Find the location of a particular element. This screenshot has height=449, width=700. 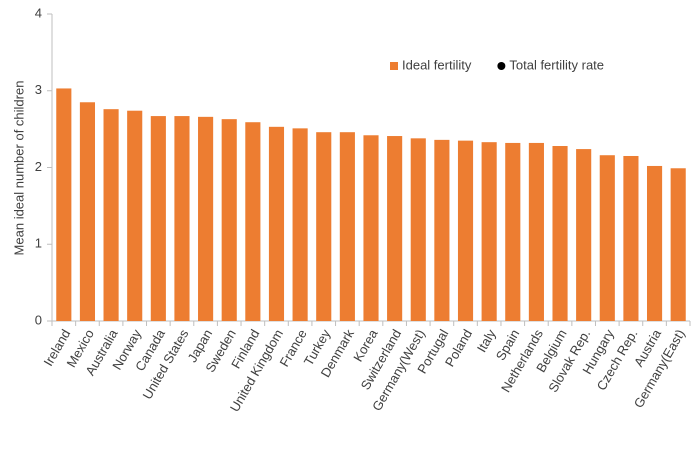

y-tick-label: 3 is located at coordinates (38, 89).